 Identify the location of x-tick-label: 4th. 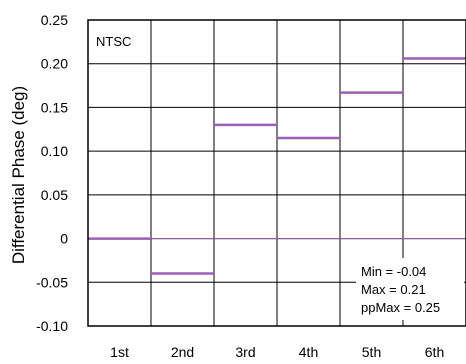
(308, 352).